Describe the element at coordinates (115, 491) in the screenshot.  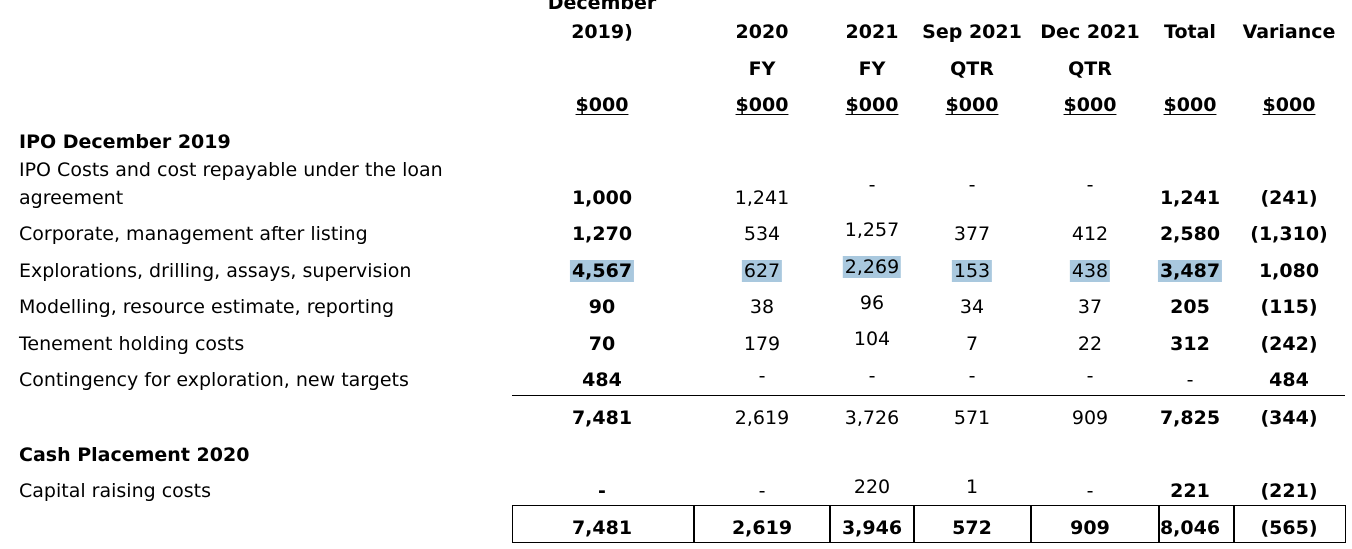
I see `row-label: Capital raising costs` at that location.